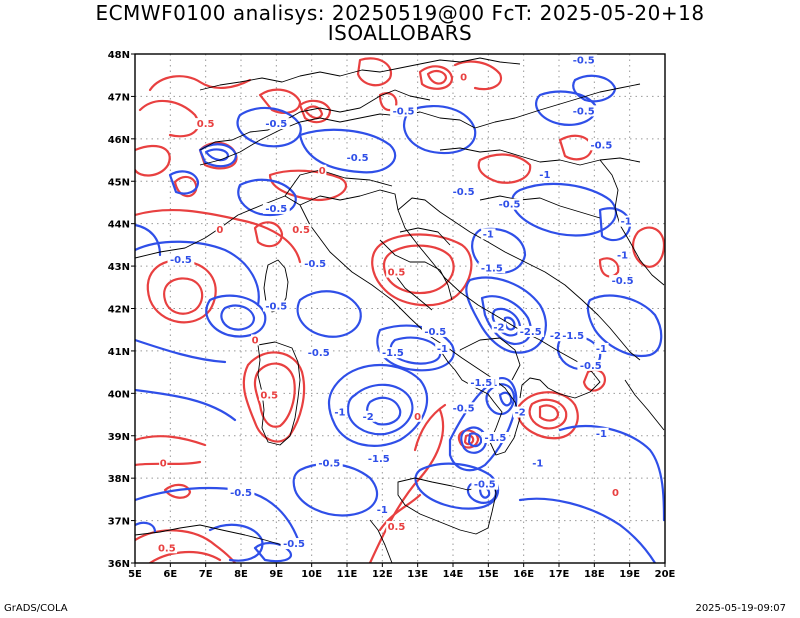 This screenshot has height=618, width=800. I want to click on lon-tick-label: 17E, so click(559, 574).